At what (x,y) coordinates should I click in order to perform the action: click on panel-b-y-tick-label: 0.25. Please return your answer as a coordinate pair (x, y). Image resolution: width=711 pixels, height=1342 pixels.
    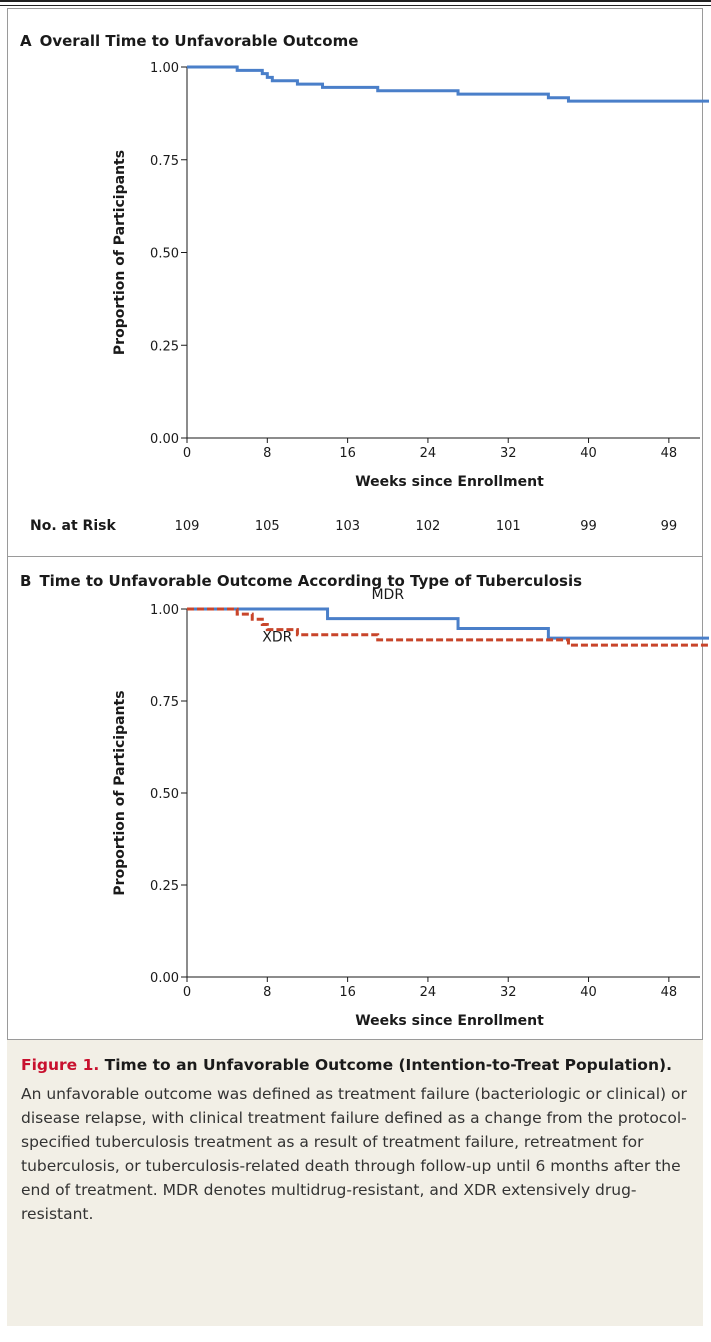
    Looking at the image, I should click on (164, 886).